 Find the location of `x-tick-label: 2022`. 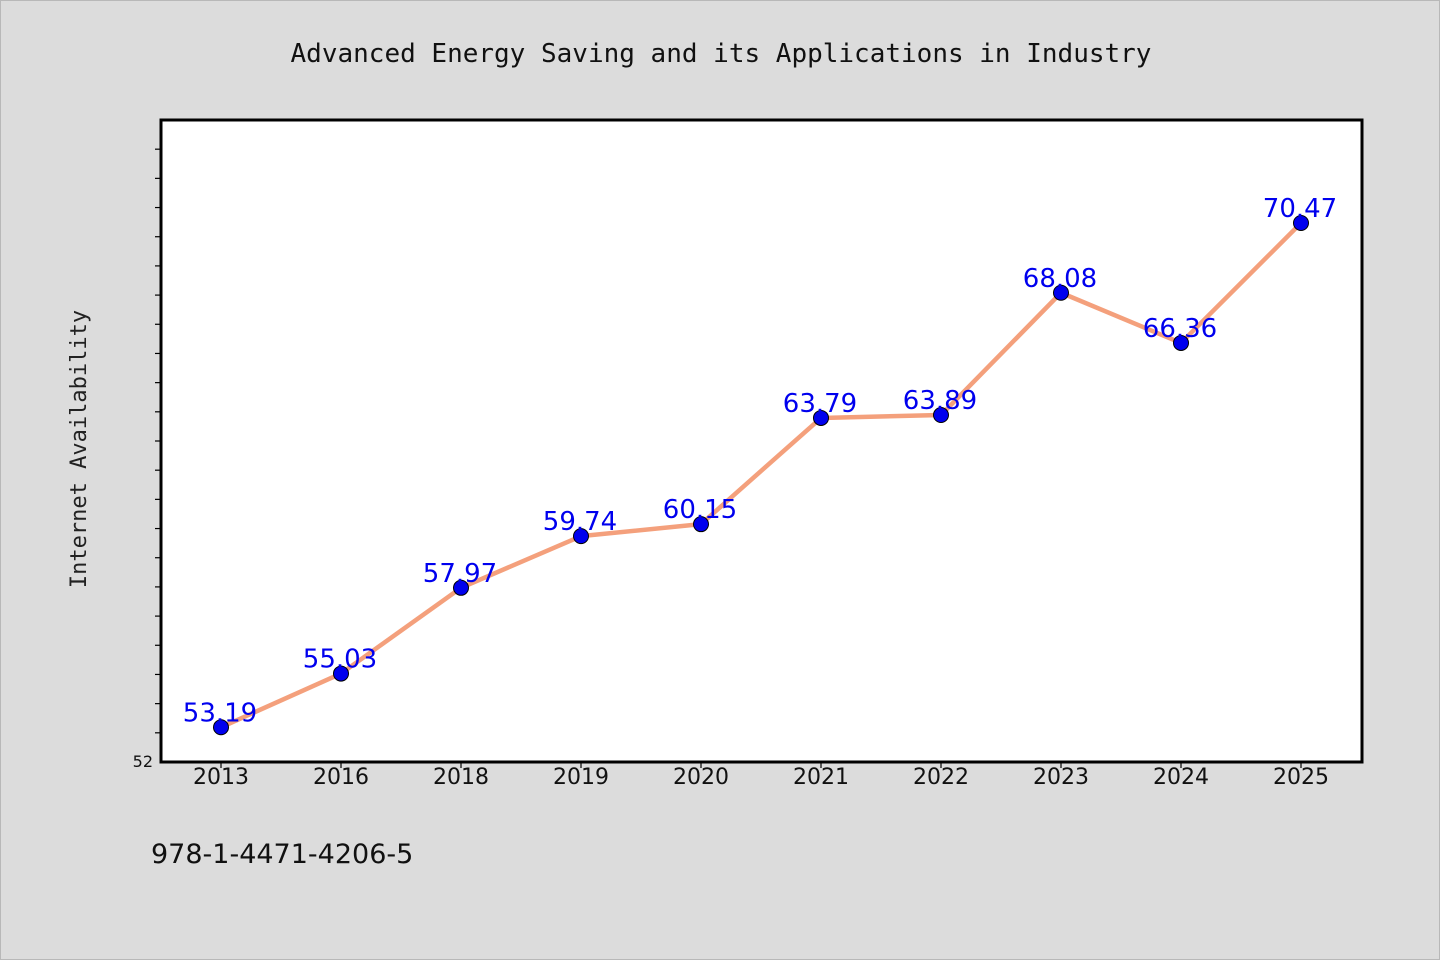

x-tick-label: 2022 is located at coordinates (941, 777).